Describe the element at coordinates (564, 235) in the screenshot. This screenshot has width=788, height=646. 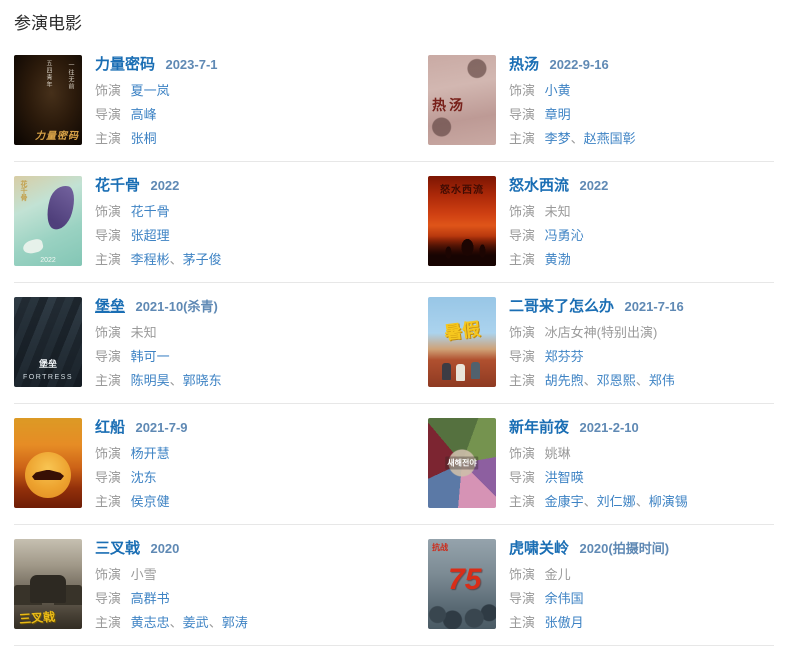
I see `director-link: 冯勇沁` at that location.